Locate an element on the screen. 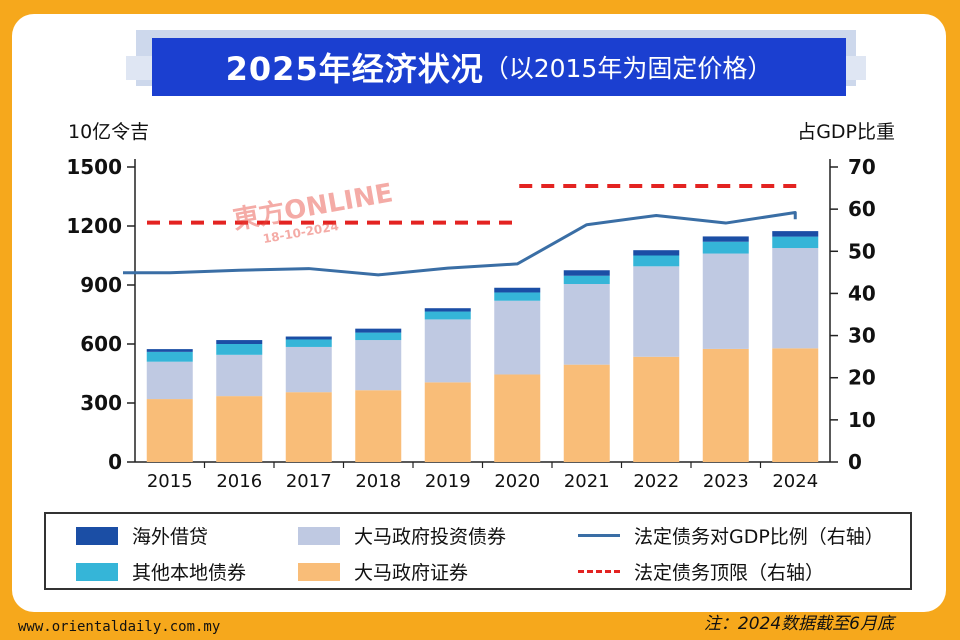  x-tick-label: 2015 is located at coordinates (170, 481).